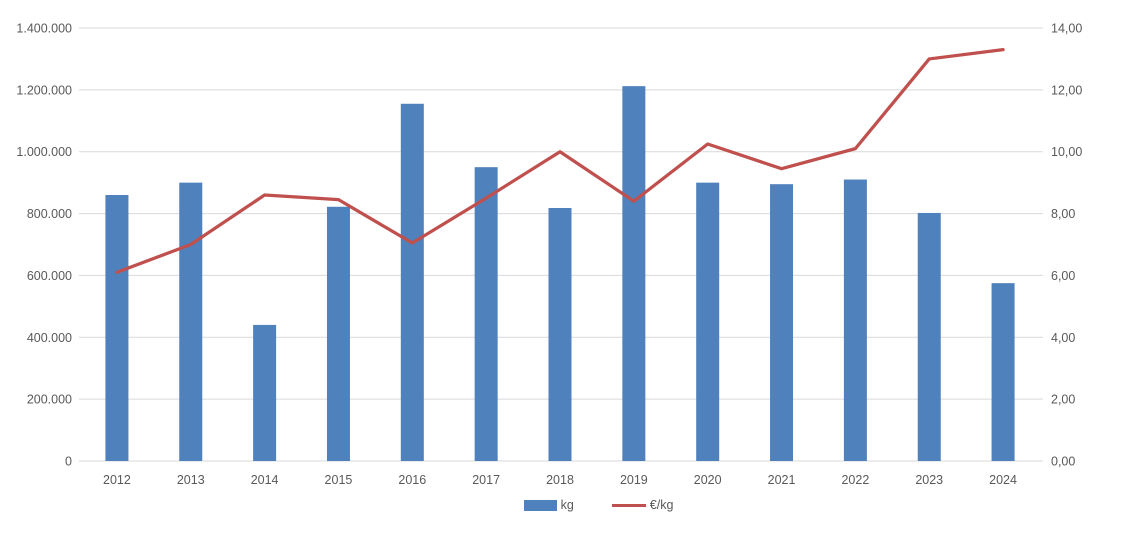 This screenshot has height=536, width=1125. What do you see at coordinates (580, 505) in the screenshot?
I see `legend: kg €/kg` at bounding box center [580, 505].